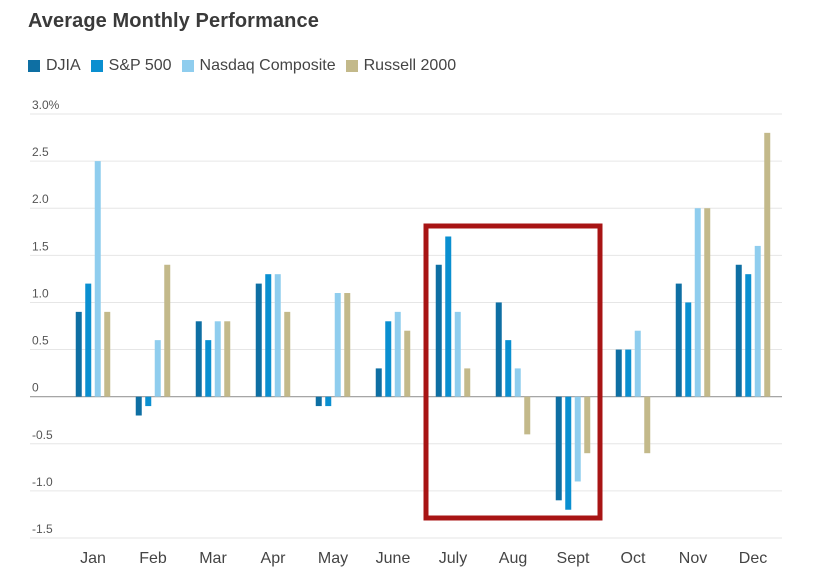  Describe the element at coordinates (410, 65) in the screenshot. I see `legend-label-russell: Russell 2000` at that location.